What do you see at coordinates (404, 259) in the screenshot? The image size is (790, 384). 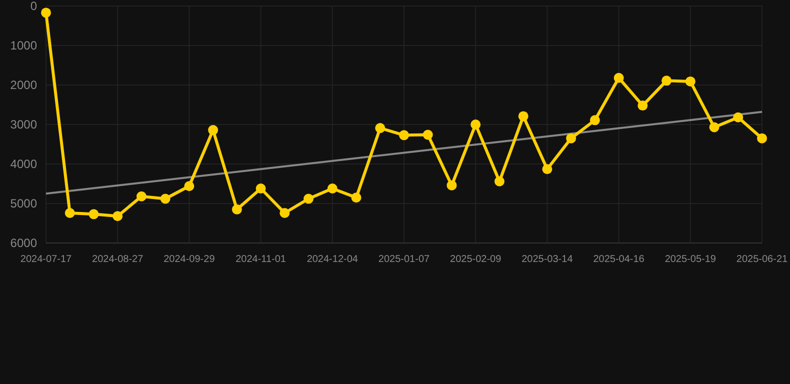 I see `x-tick-label: 2025-01-07` at bounding box center [404, 259].